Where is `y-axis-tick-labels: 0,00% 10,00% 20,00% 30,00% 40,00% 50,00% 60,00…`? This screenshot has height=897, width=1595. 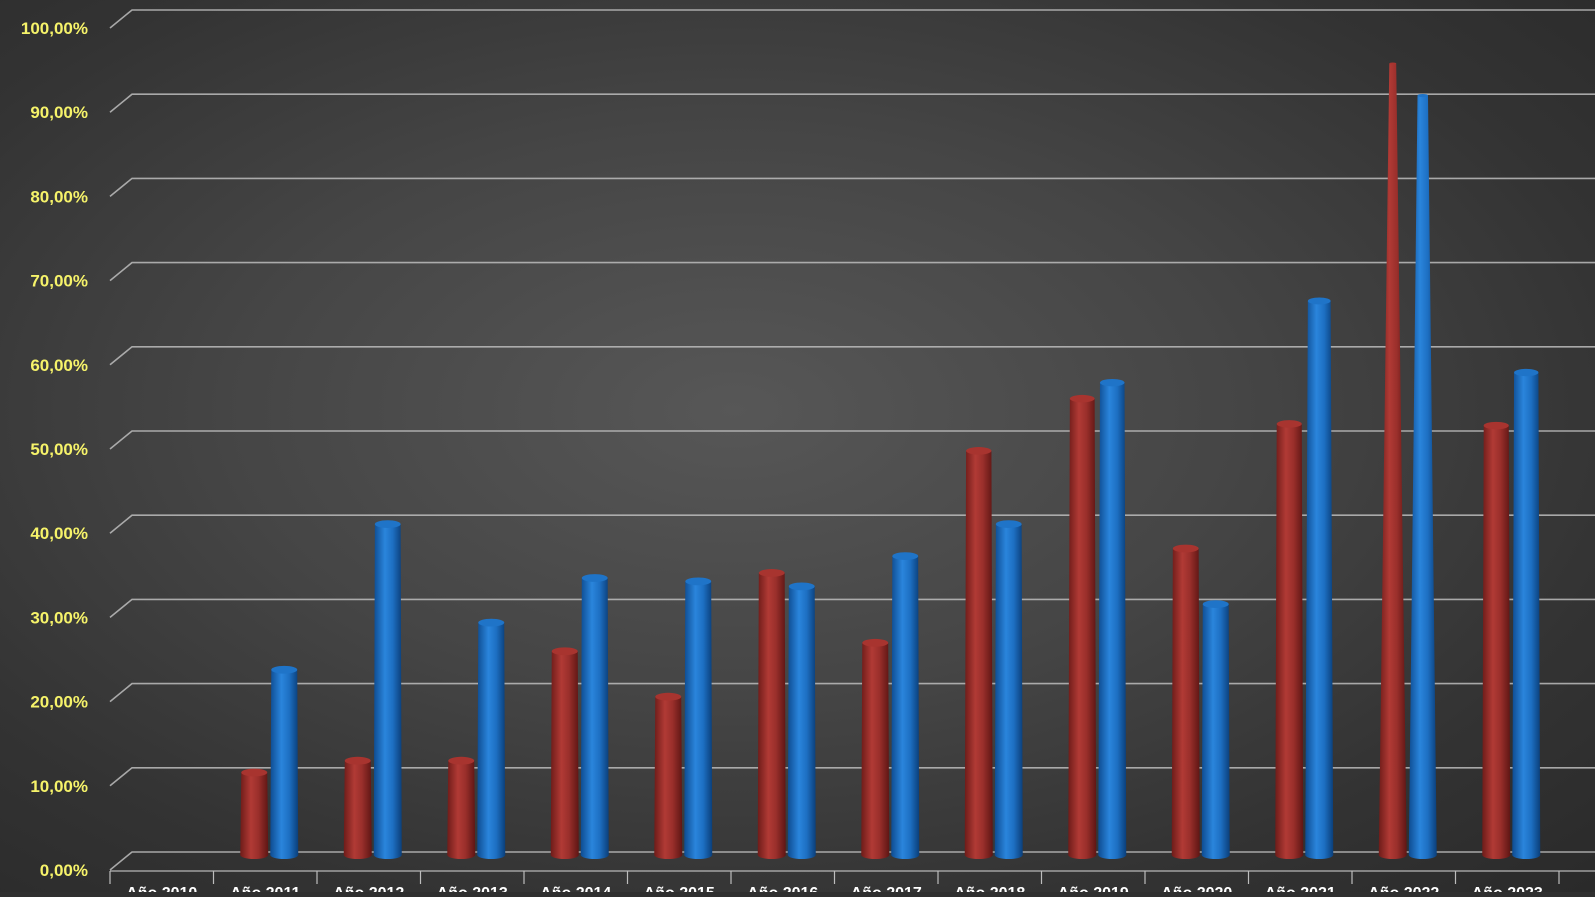
y-axis-tick-labels: 0,00% 10,00% 20,00% 30,00% 40,00% 50,00% 60,00… is located at coordinates (54, 449).